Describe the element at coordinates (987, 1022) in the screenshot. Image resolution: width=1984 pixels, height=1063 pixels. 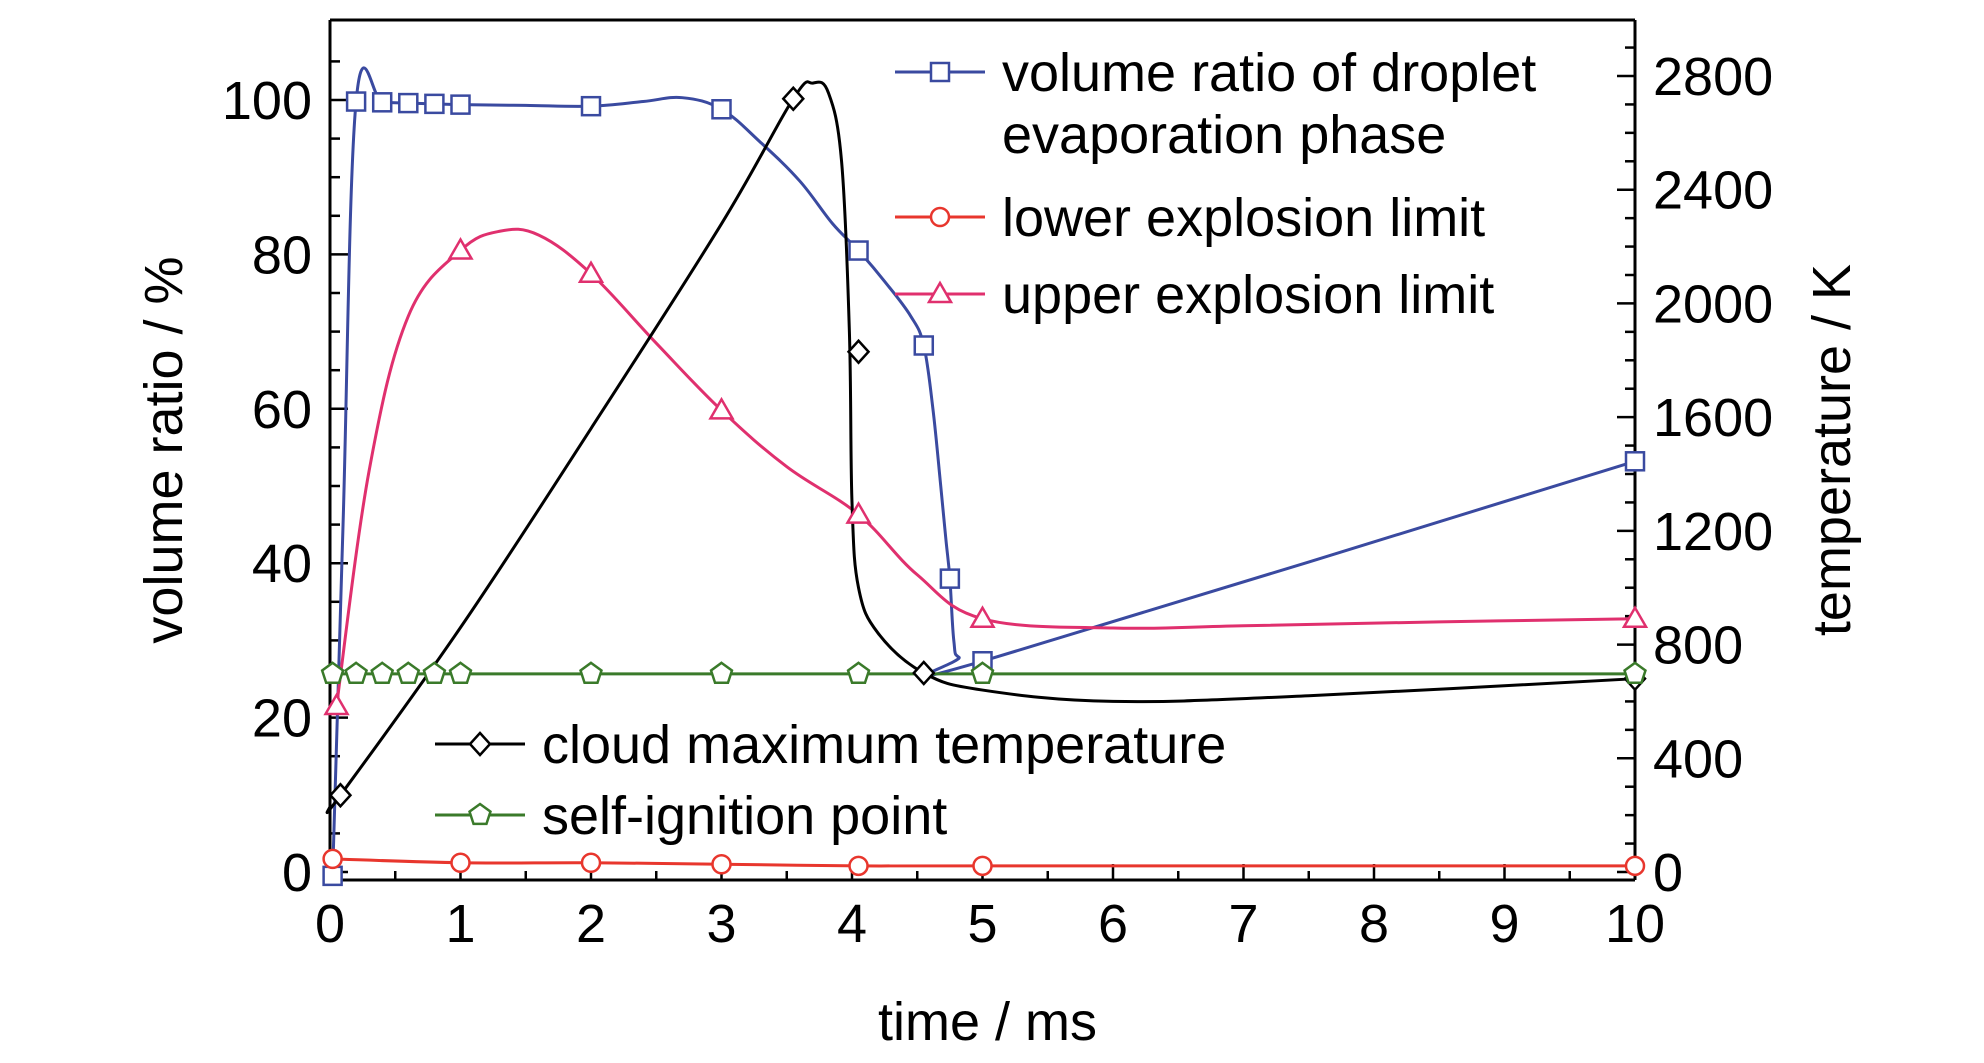
I see `x-axis-title: time / ms` at that location.